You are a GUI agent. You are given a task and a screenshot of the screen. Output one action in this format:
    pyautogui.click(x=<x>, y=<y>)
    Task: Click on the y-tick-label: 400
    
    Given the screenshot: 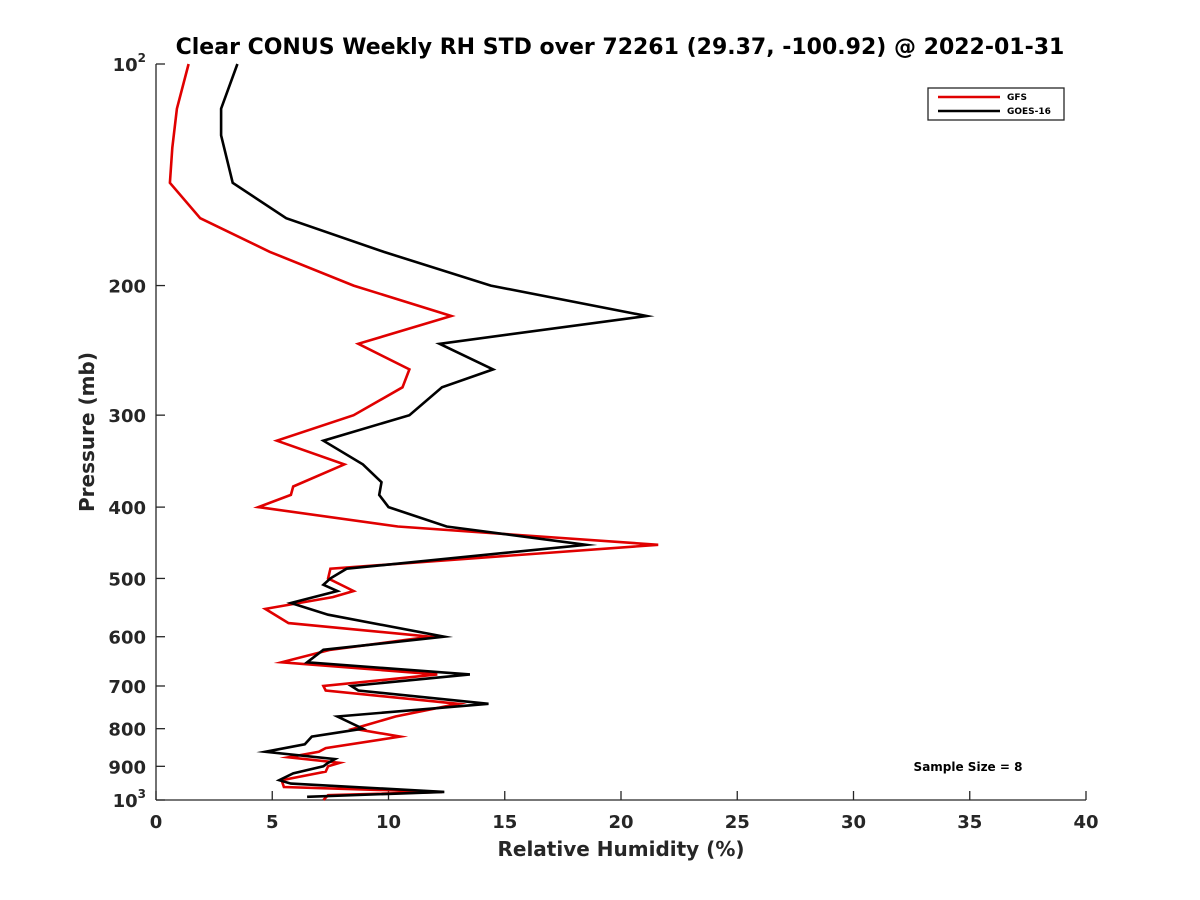 What is the action you would take?
    pyautogui.click(x=127, y=508)
    